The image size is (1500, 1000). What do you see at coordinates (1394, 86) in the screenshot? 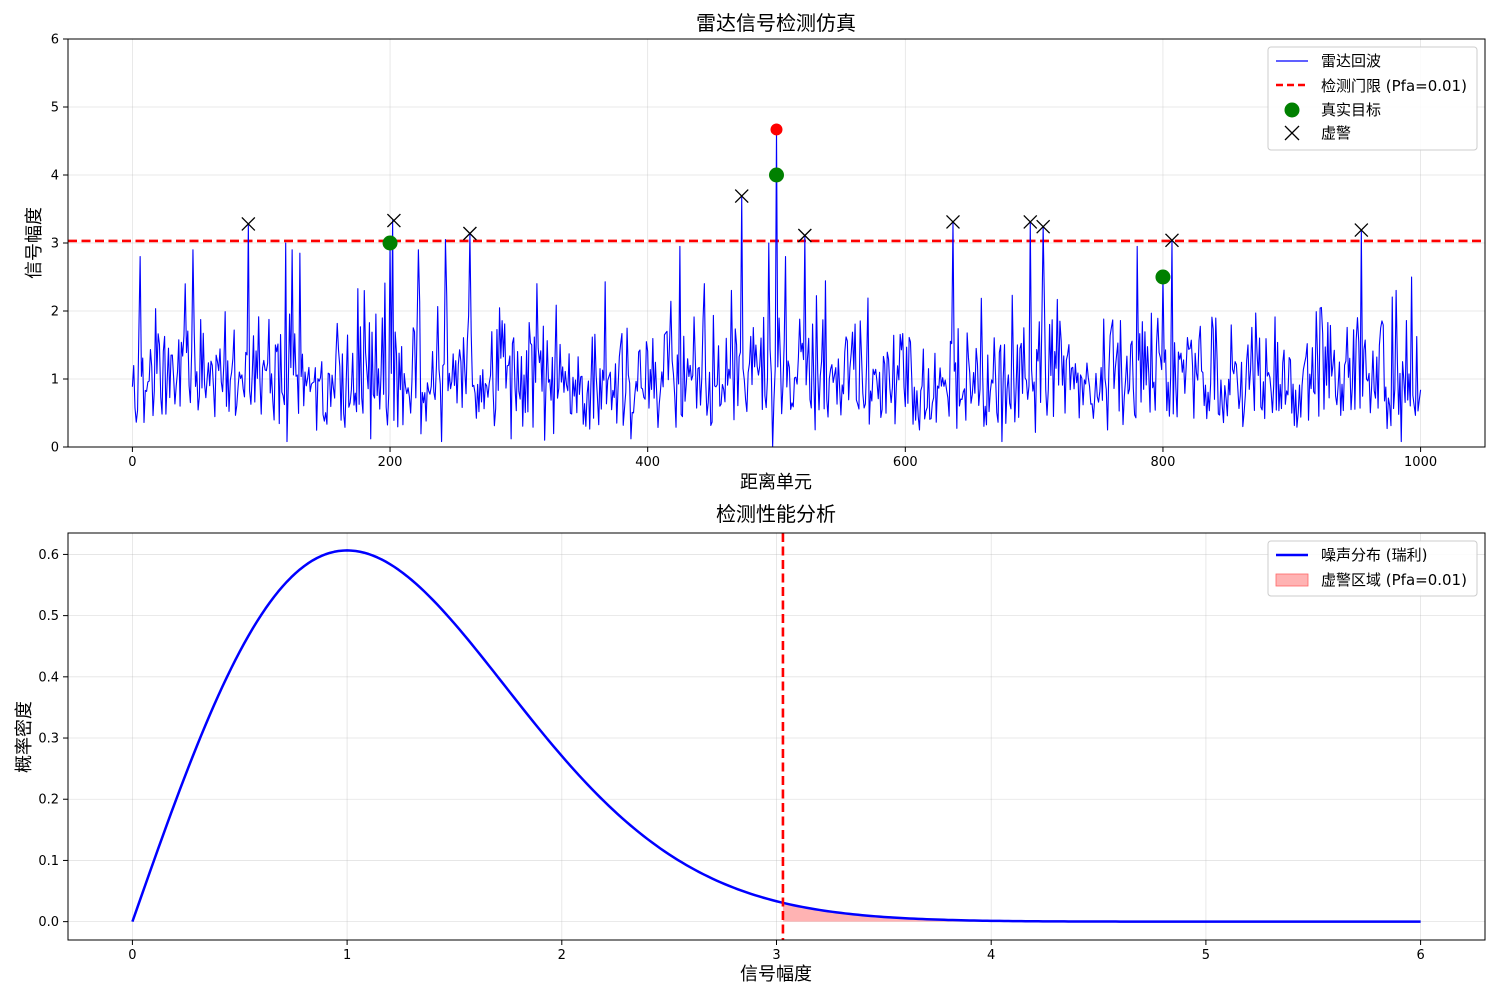
I see `legend-threshold-label: 检测门限 (Pfa=0.01)` at bounding box center [1394, 86].